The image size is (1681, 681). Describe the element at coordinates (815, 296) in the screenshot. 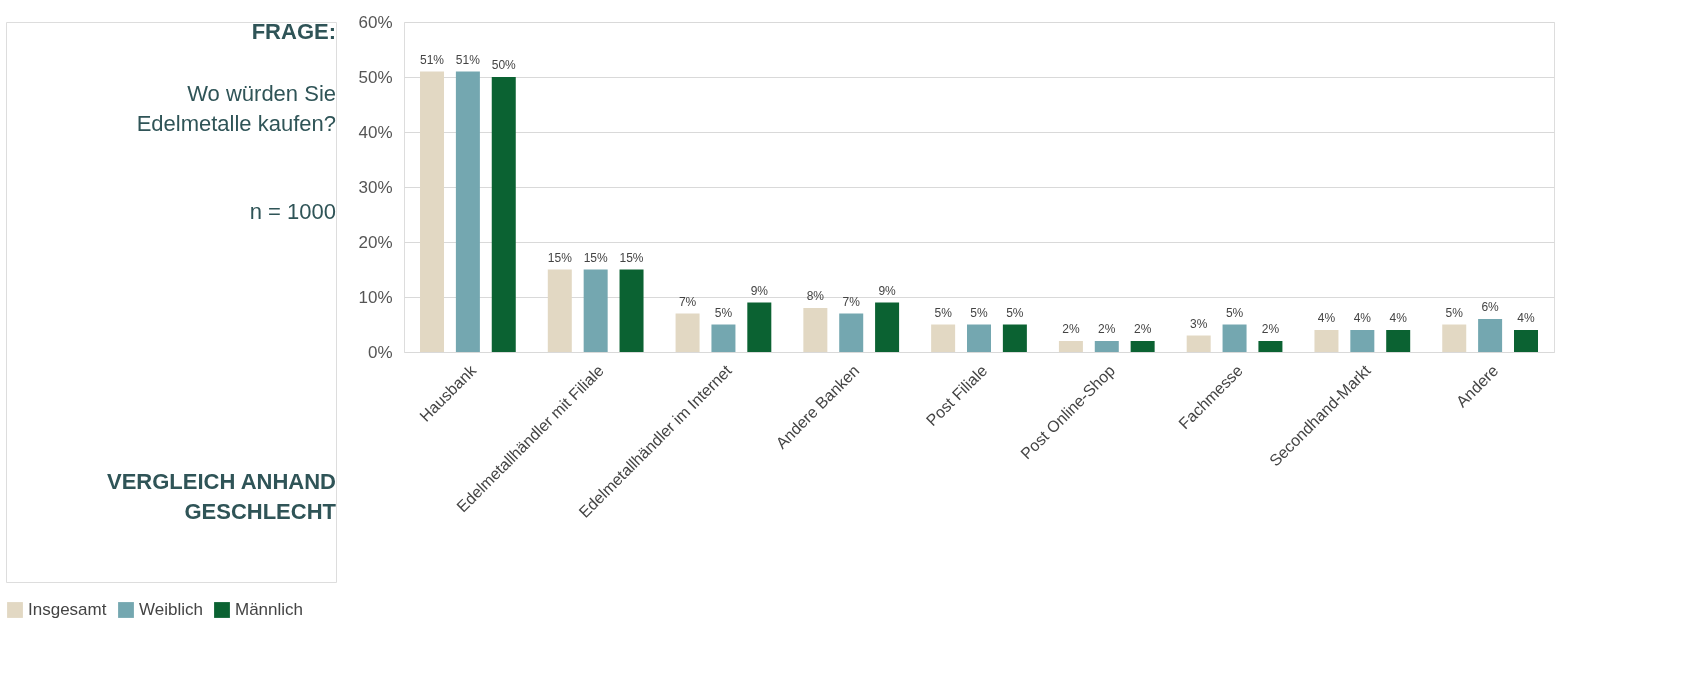

I see `data-label: 8%` at that location.